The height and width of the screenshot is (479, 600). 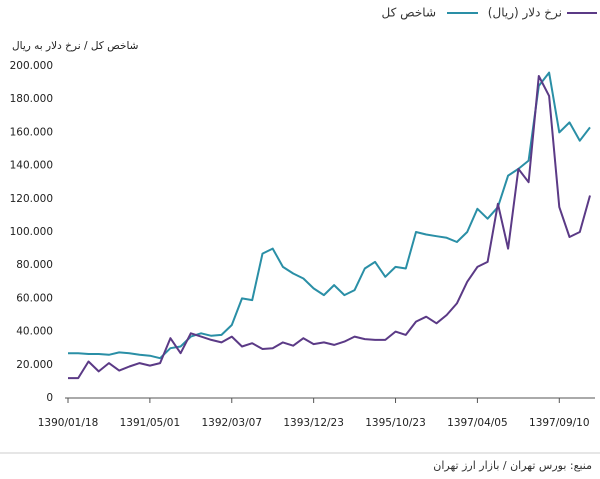 I want to click on y-tick-label: 160.000, so click(x=31, y=132).